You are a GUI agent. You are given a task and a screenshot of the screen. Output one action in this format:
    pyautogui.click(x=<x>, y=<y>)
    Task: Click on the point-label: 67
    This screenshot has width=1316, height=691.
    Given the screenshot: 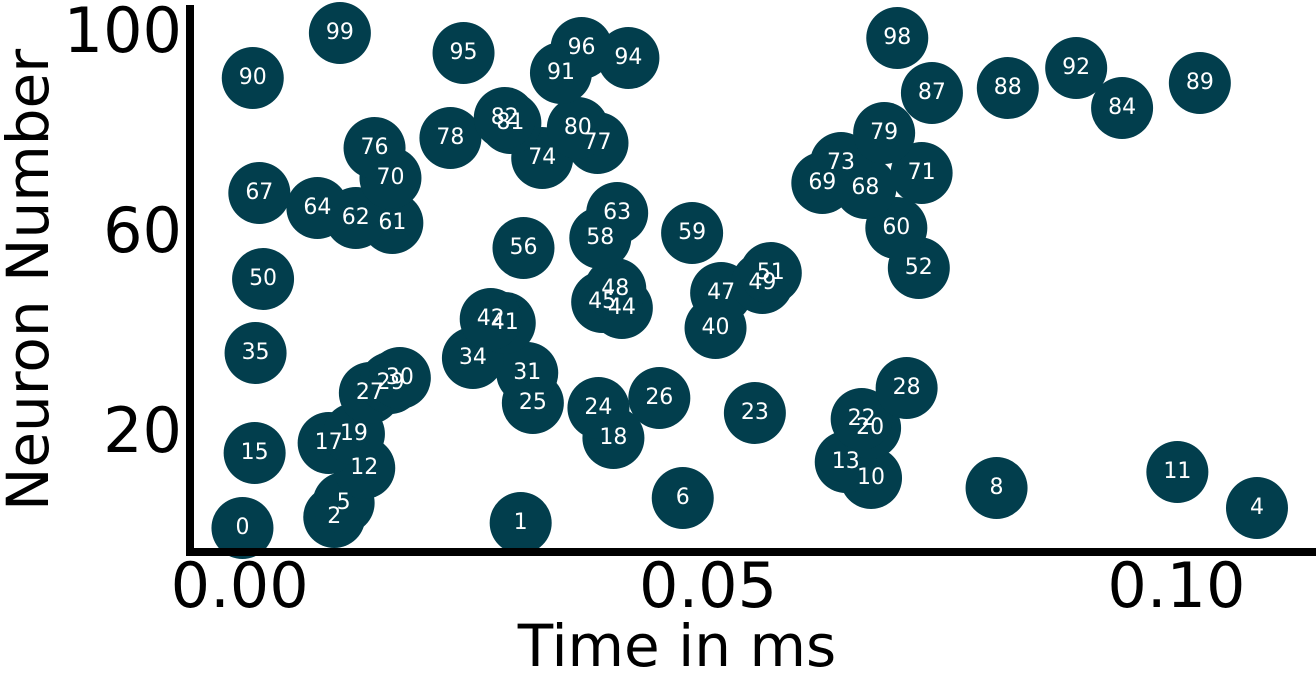 What is the action you would take?
    pyautogui.click(x=259, y=192)
    